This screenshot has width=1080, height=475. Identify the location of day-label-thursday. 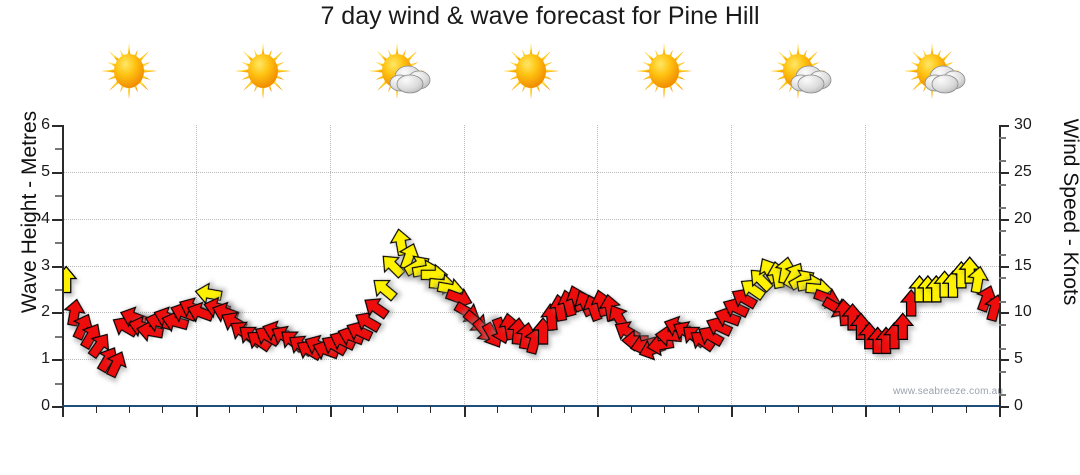
(129, 444).